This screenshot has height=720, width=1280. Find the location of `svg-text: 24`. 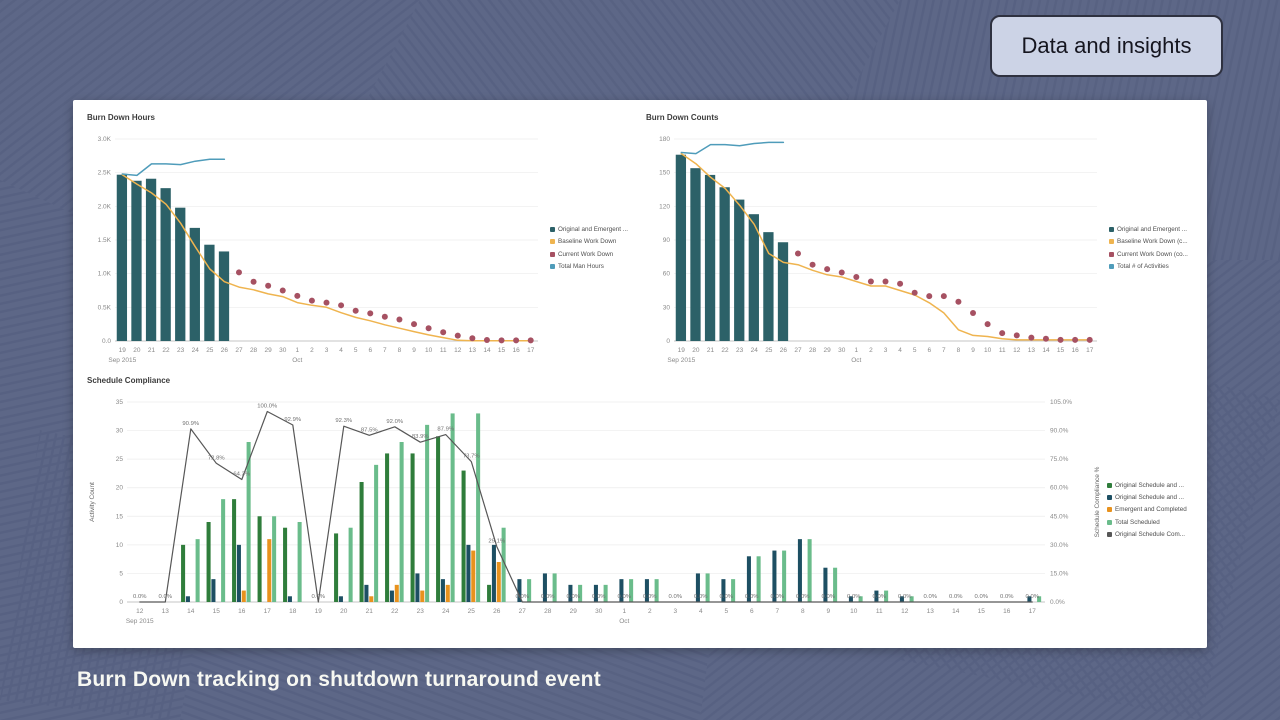

svg-text: 24 is located at coordinates (446, 611).